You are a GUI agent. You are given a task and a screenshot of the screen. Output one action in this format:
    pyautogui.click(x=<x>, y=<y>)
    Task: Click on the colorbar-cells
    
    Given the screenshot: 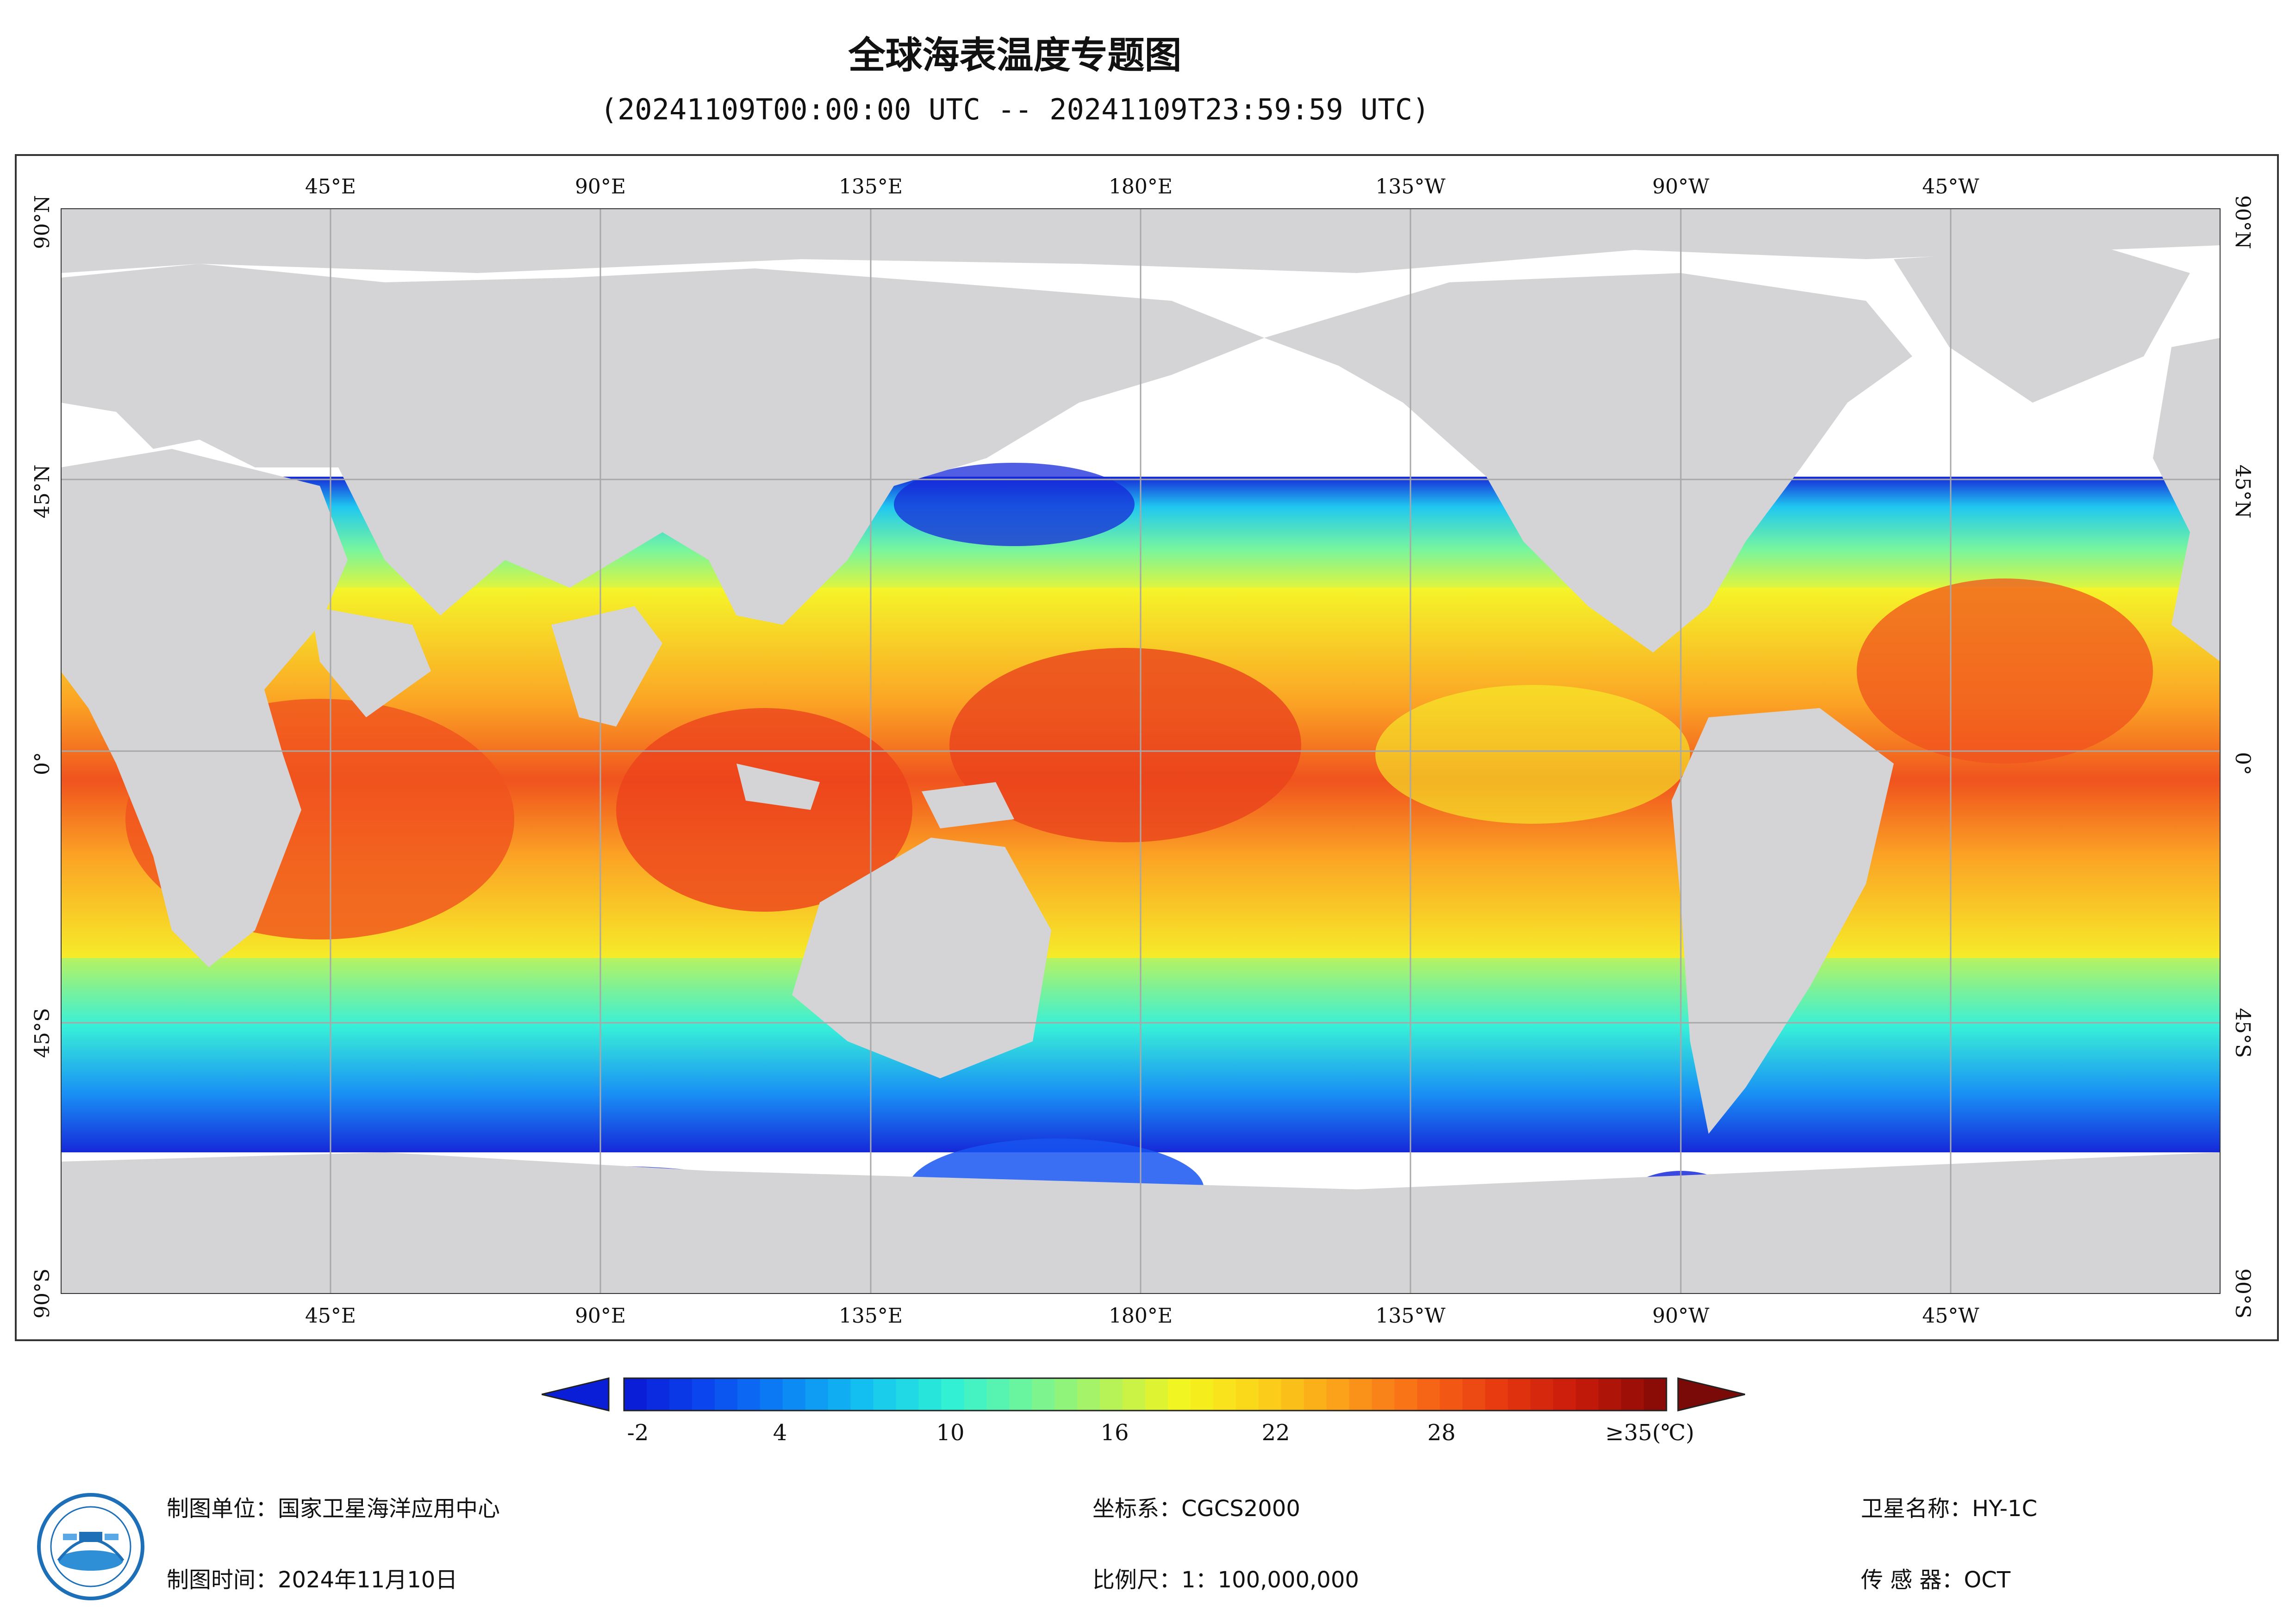 What is the action you would take?
    pyautogui.click(x=1145, y=1394)
    